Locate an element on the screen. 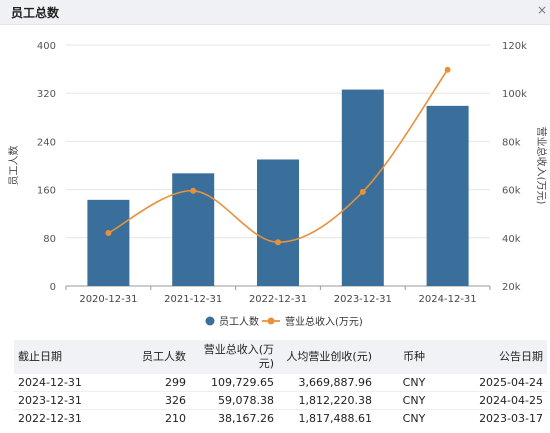 The width and height of the screenshot is (550, 433). y-tick-label: 80 is located at coordinates (49, 239).